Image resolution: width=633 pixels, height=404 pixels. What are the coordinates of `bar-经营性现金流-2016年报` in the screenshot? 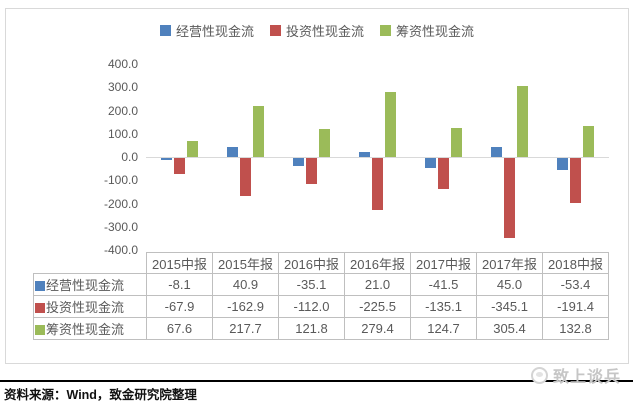 It's located at (364, 154).